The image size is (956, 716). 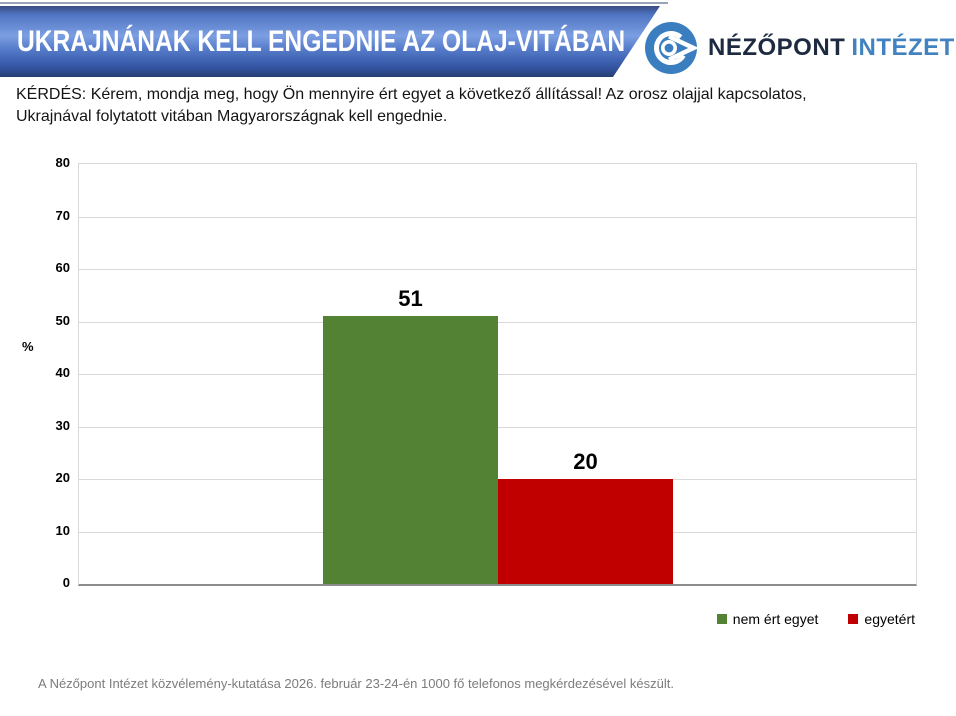 What do you see at coordinates (35, 372) in the screenshot?
I see `y-axis-tick-labels: 0 10 20 30 40 50 60 70 80` at bounding box center [35, 372].